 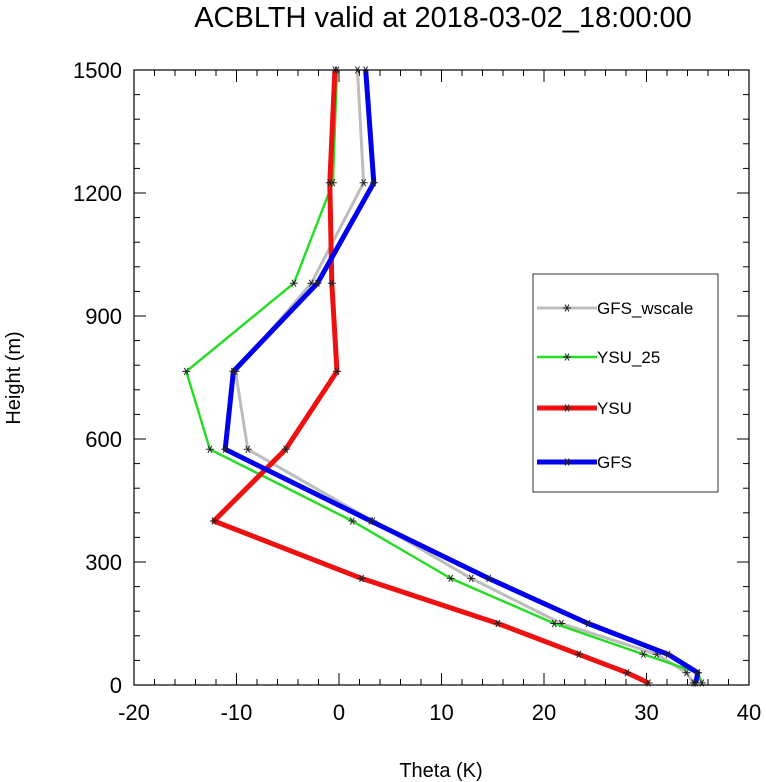 What do you see at coordinates (103, 316) in the screenshot?
I see `y-tick-label: 900` at bounding box center [103, 316].